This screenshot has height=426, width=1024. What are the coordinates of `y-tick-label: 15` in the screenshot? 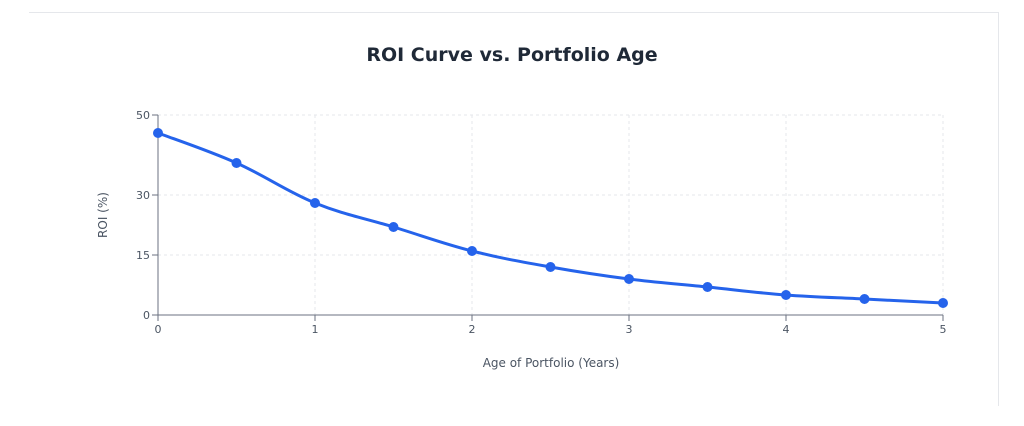 It's located at (143, 255).